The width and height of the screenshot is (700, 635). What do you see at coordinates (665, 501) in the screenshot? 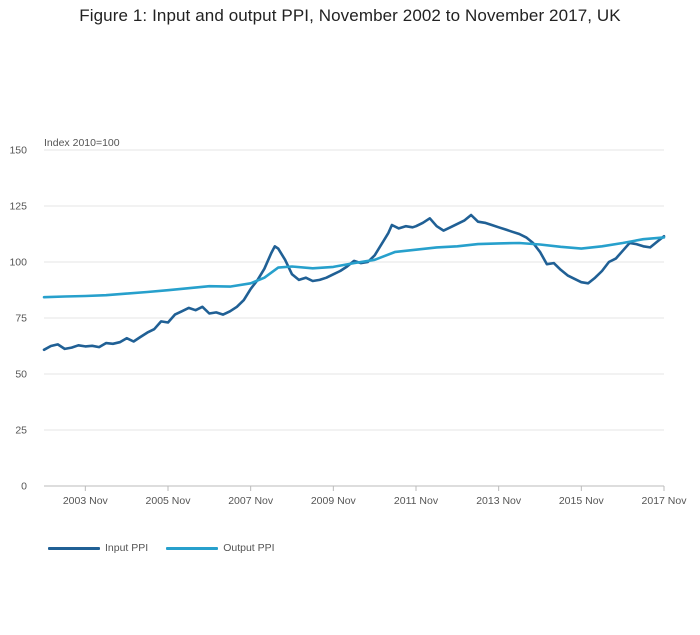
I see `x-tick-label: 2017 Nov` at bounding box center [665, 501].